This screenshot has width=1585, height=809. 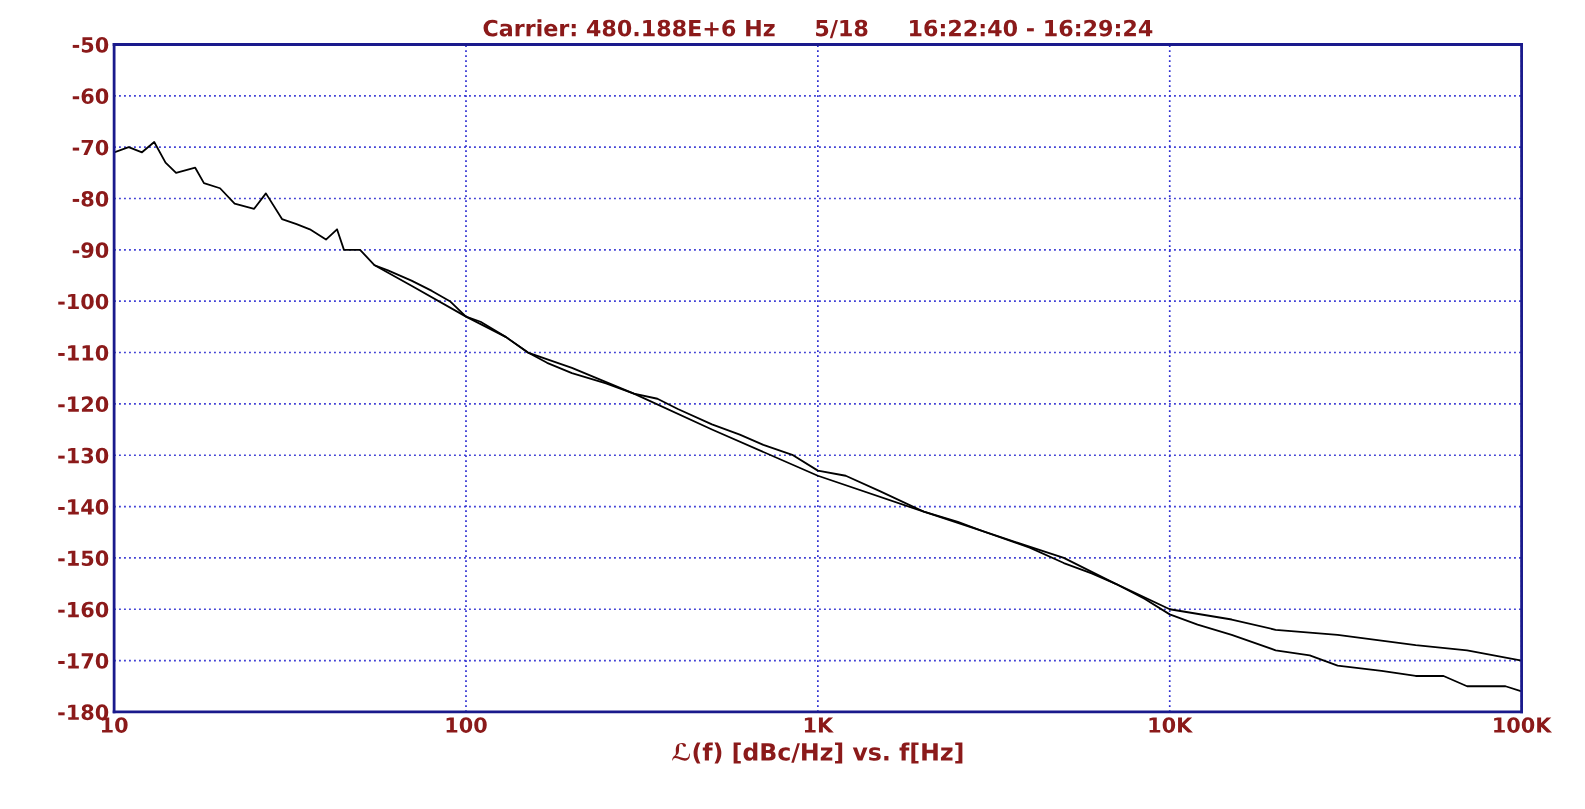 What do you see at coordinates (90, 198) in the screenshot?
I see `y-tick-label: -80` at bounding box center [90, 198].